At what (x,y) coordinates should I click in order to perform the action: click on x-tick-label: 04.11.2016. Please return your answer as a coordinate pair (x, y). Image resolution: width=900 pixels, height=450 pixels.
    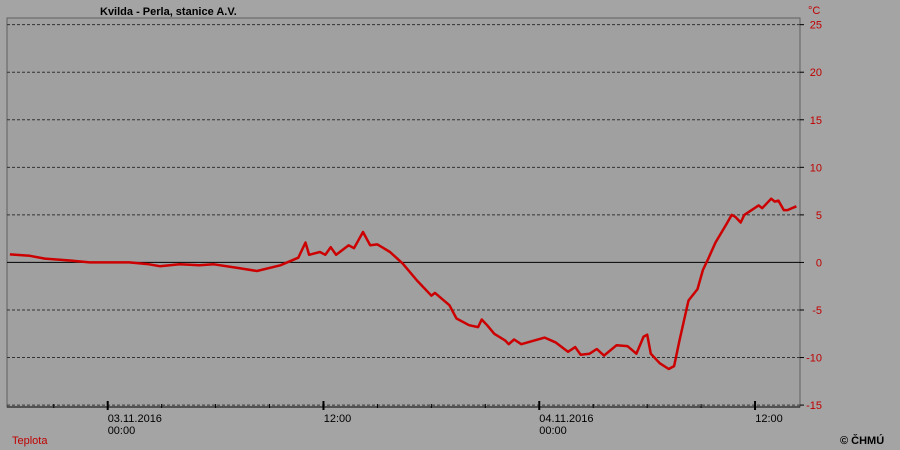
    Looking at the image, I should click on (566, 419).